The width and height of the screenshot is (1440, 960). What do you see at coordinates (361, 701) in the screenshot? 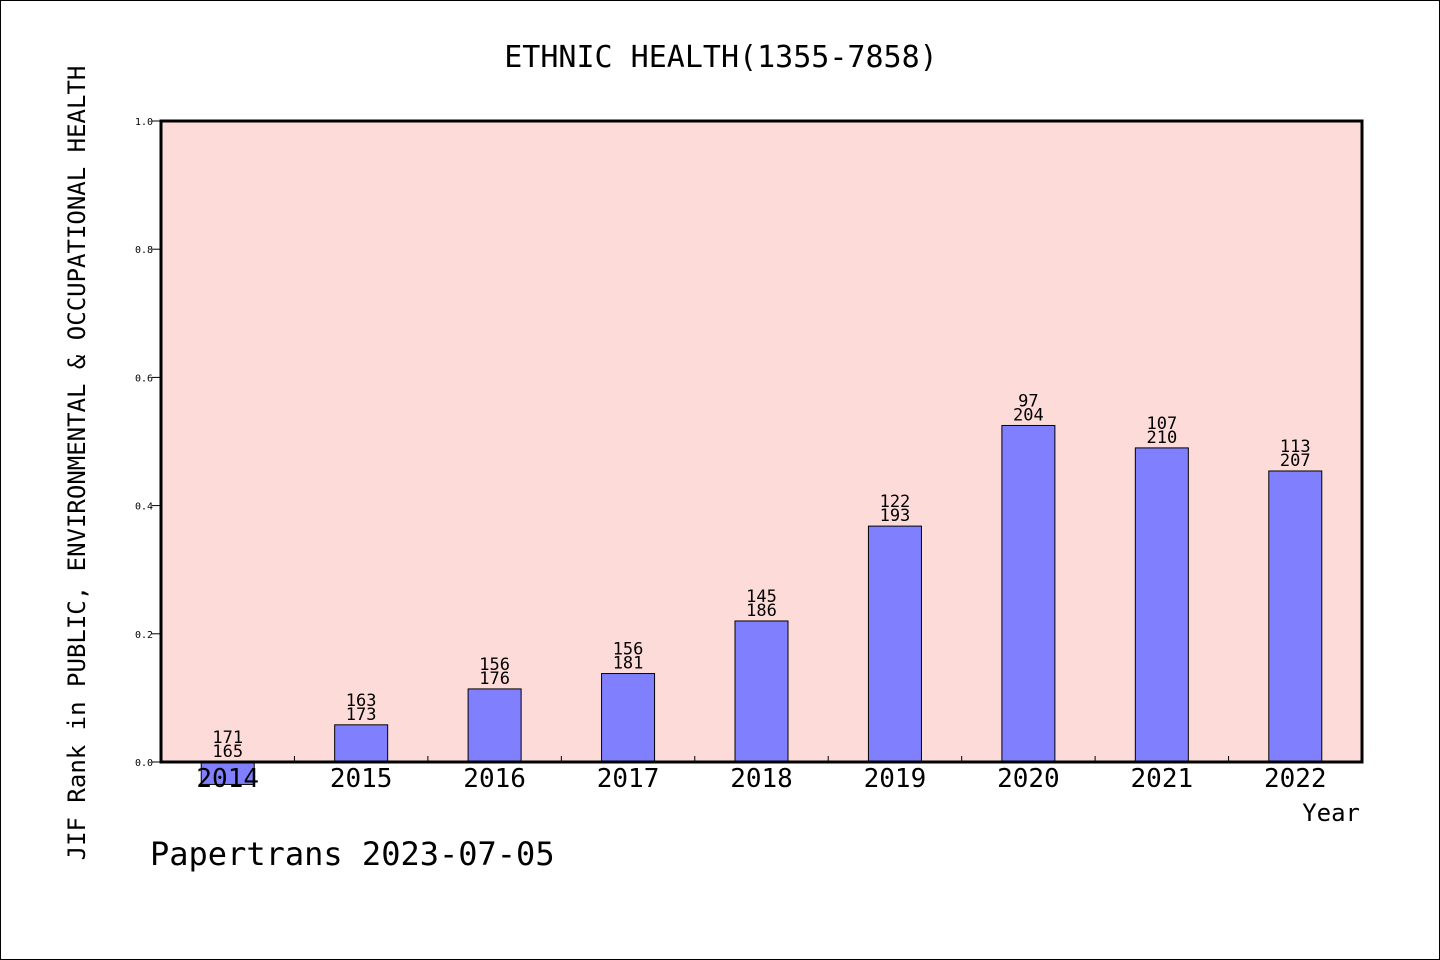
I see `data-label-rank: 163` at bounding box center [361, 701].